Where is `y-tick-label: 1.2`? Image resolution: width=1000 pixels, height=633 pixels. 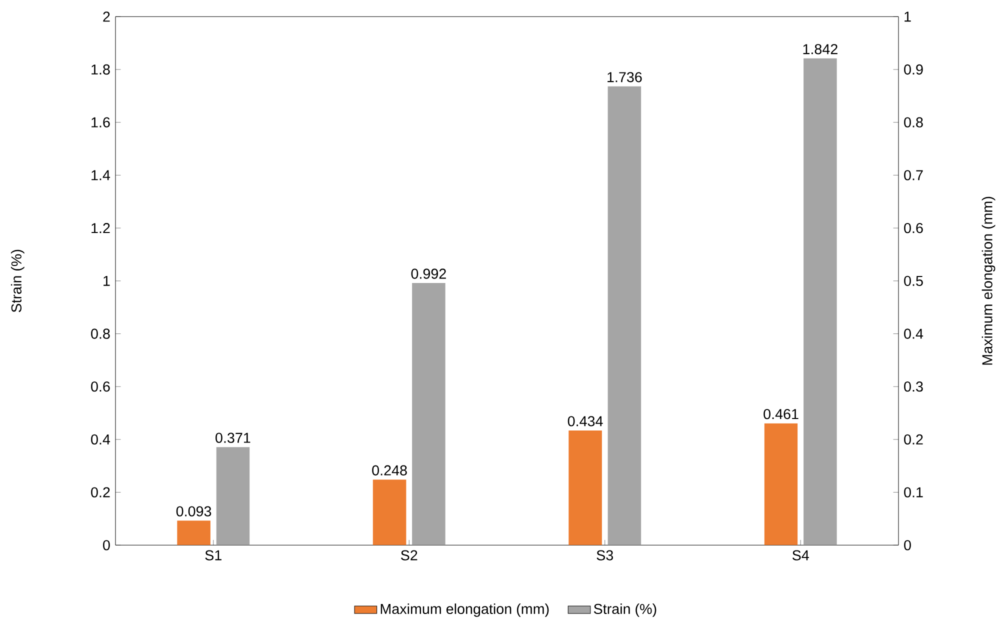 y-tick-label: 1.2 is located at coordinates (101, 227).